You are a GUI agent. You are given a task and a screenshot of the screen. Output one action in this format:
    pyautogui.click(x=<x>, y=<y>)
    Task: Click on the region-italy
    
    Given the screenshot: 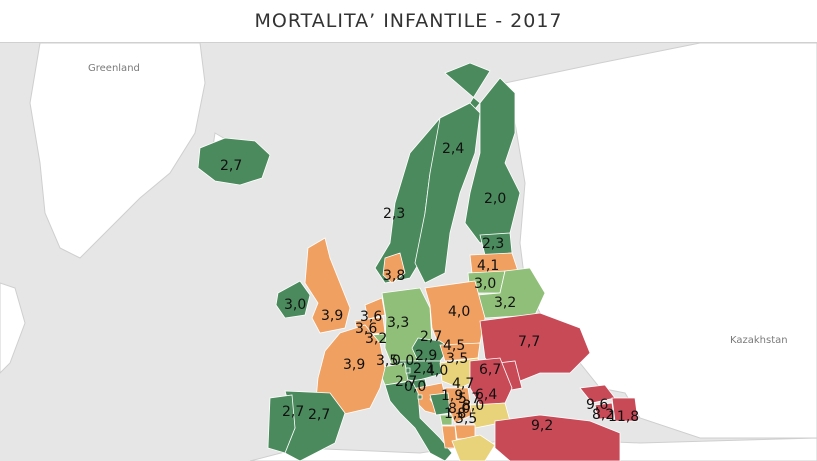 What is the action you would take?
    pyautogui.click(x=418, y=420)
    